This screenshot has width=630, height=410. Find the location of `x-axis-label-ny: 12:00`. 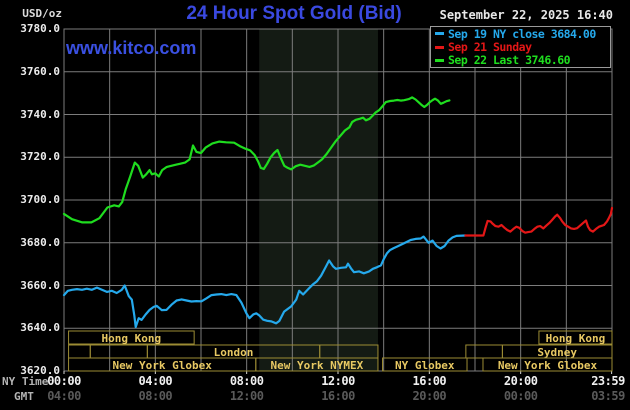

x-axis-label-ny: 12:00 is located at coordinates (338, 381).